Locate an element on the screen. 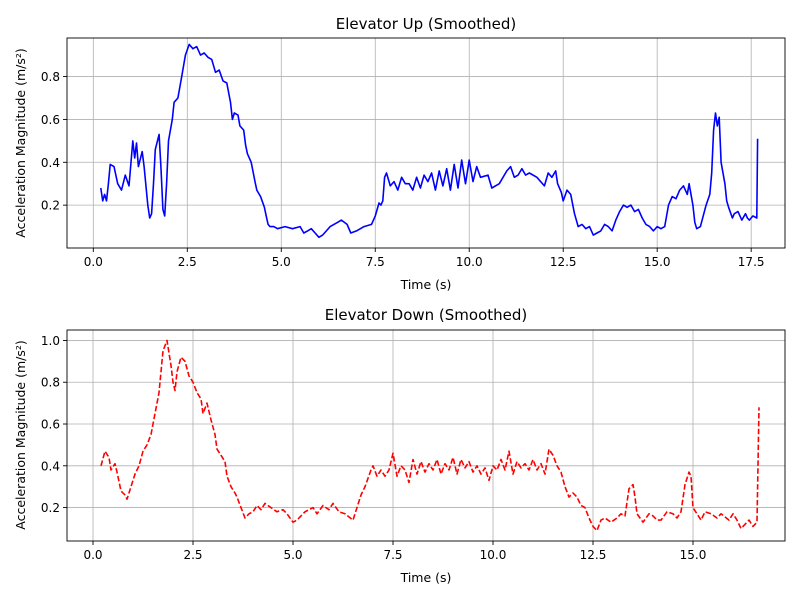 The image size is (800, 600). x-tick-label: 17.5 is located at coordinates (751, 262).